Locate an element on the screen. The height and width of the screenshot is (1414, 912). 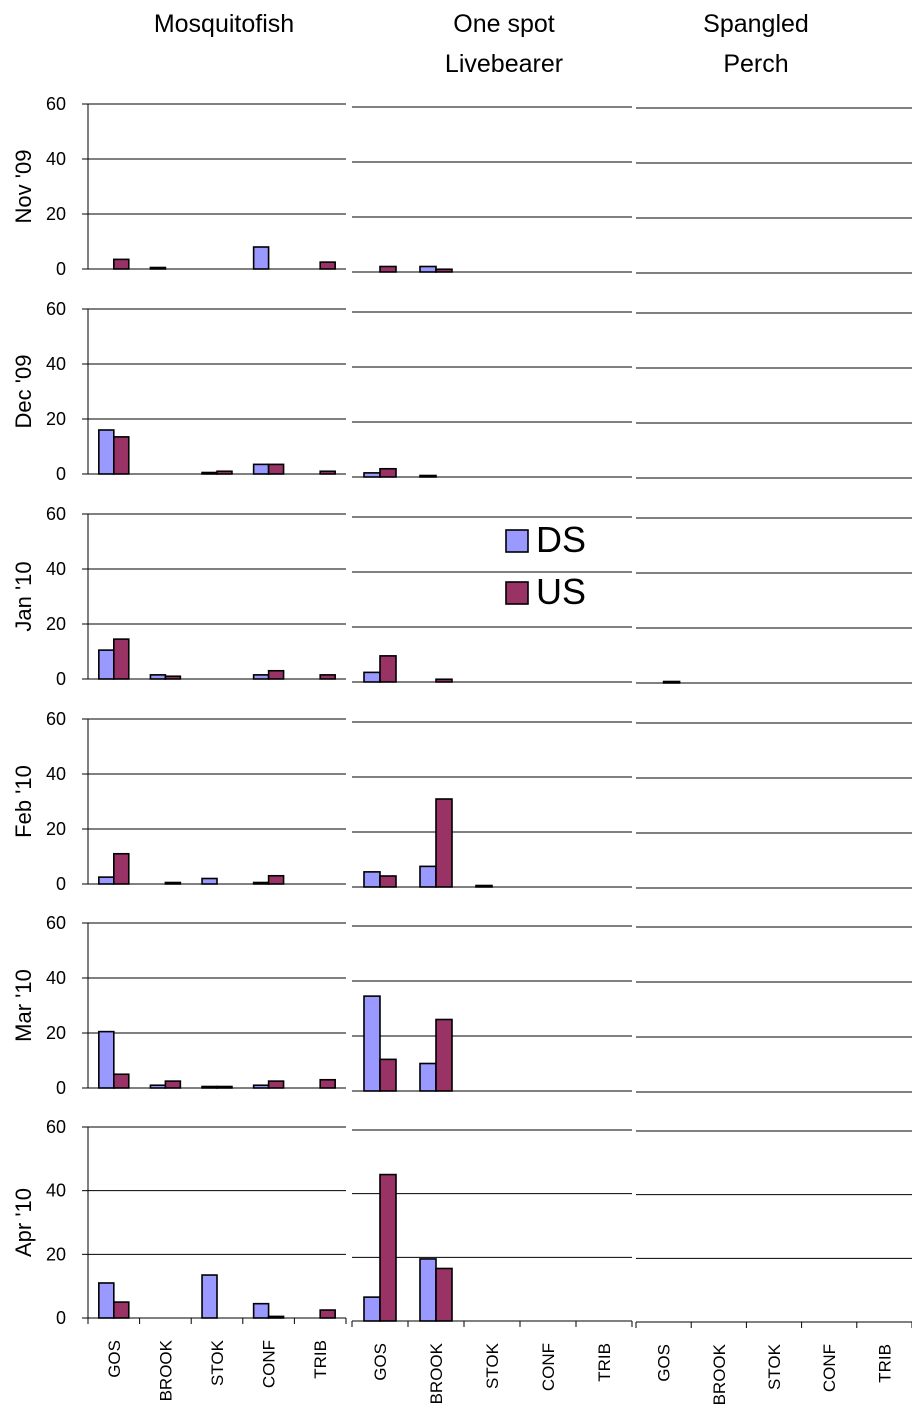
row-label: Jan '10 is located at coordinates (23, 596).